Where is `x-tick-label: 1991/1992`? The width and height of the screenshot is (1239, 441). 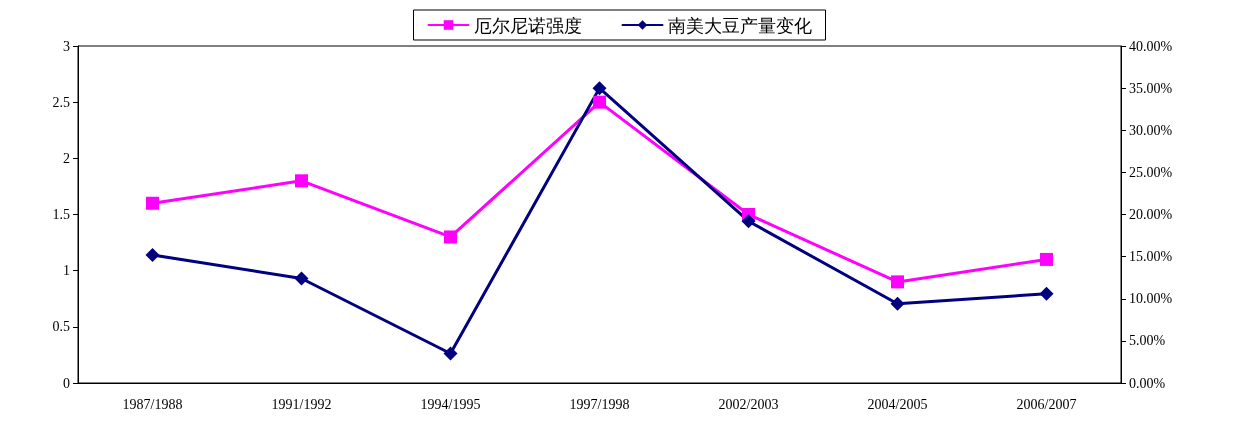 x-tick-label: 1991/1992 is located at coordinates (301, 404).